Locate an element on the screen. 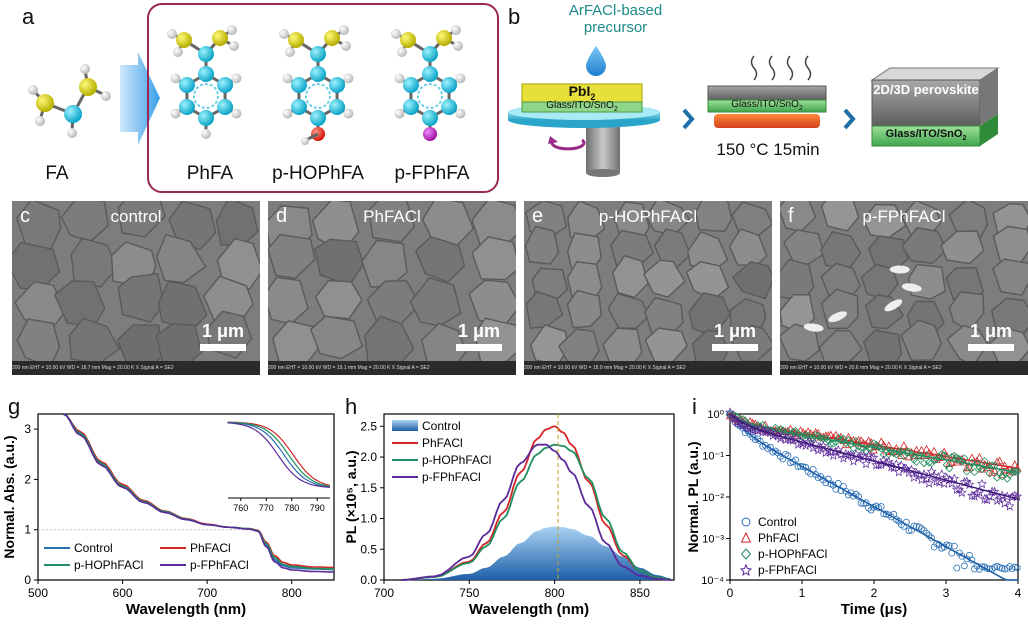  x-tick-label: 750 is located at coordinates (469, 593).